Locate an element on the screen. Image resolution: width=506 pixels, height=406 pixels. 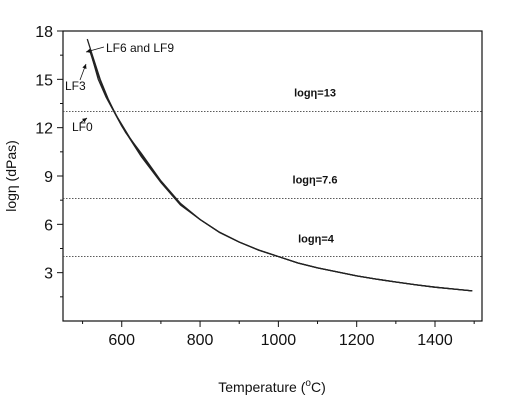
x-axis-label: Temperature (oC) is located at coordinates (272, 386).